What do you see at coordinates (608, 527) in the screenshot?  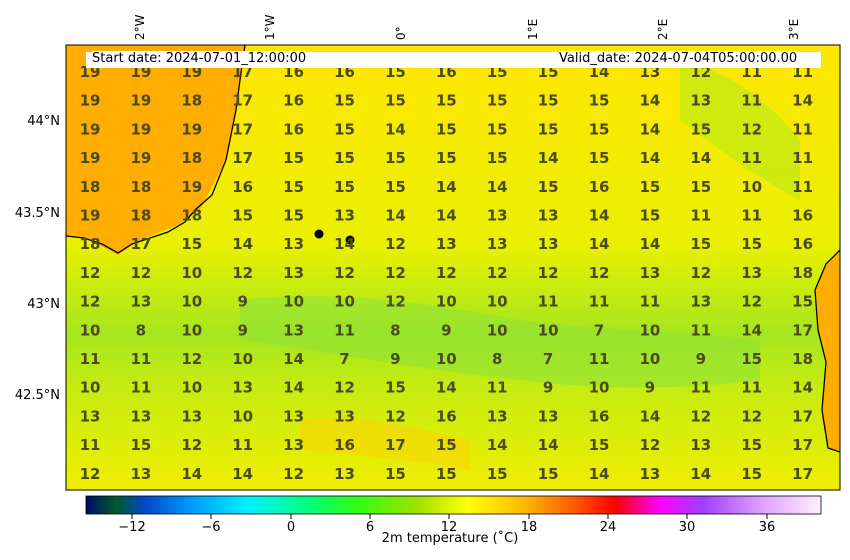 I see `colorbar-tick-label: 24` at bounding box center [608, 527].